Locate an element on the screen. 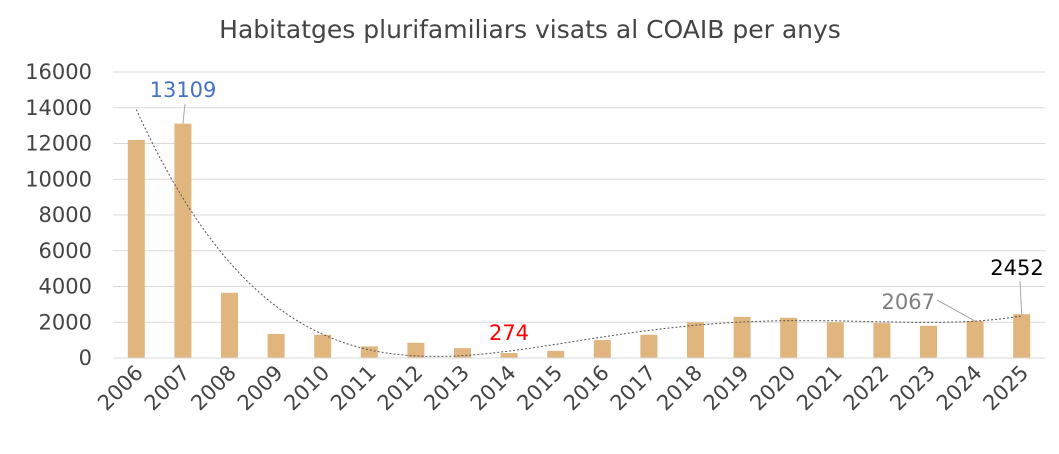  x-tick-label: 2011 is located at coordinates (353, 388).